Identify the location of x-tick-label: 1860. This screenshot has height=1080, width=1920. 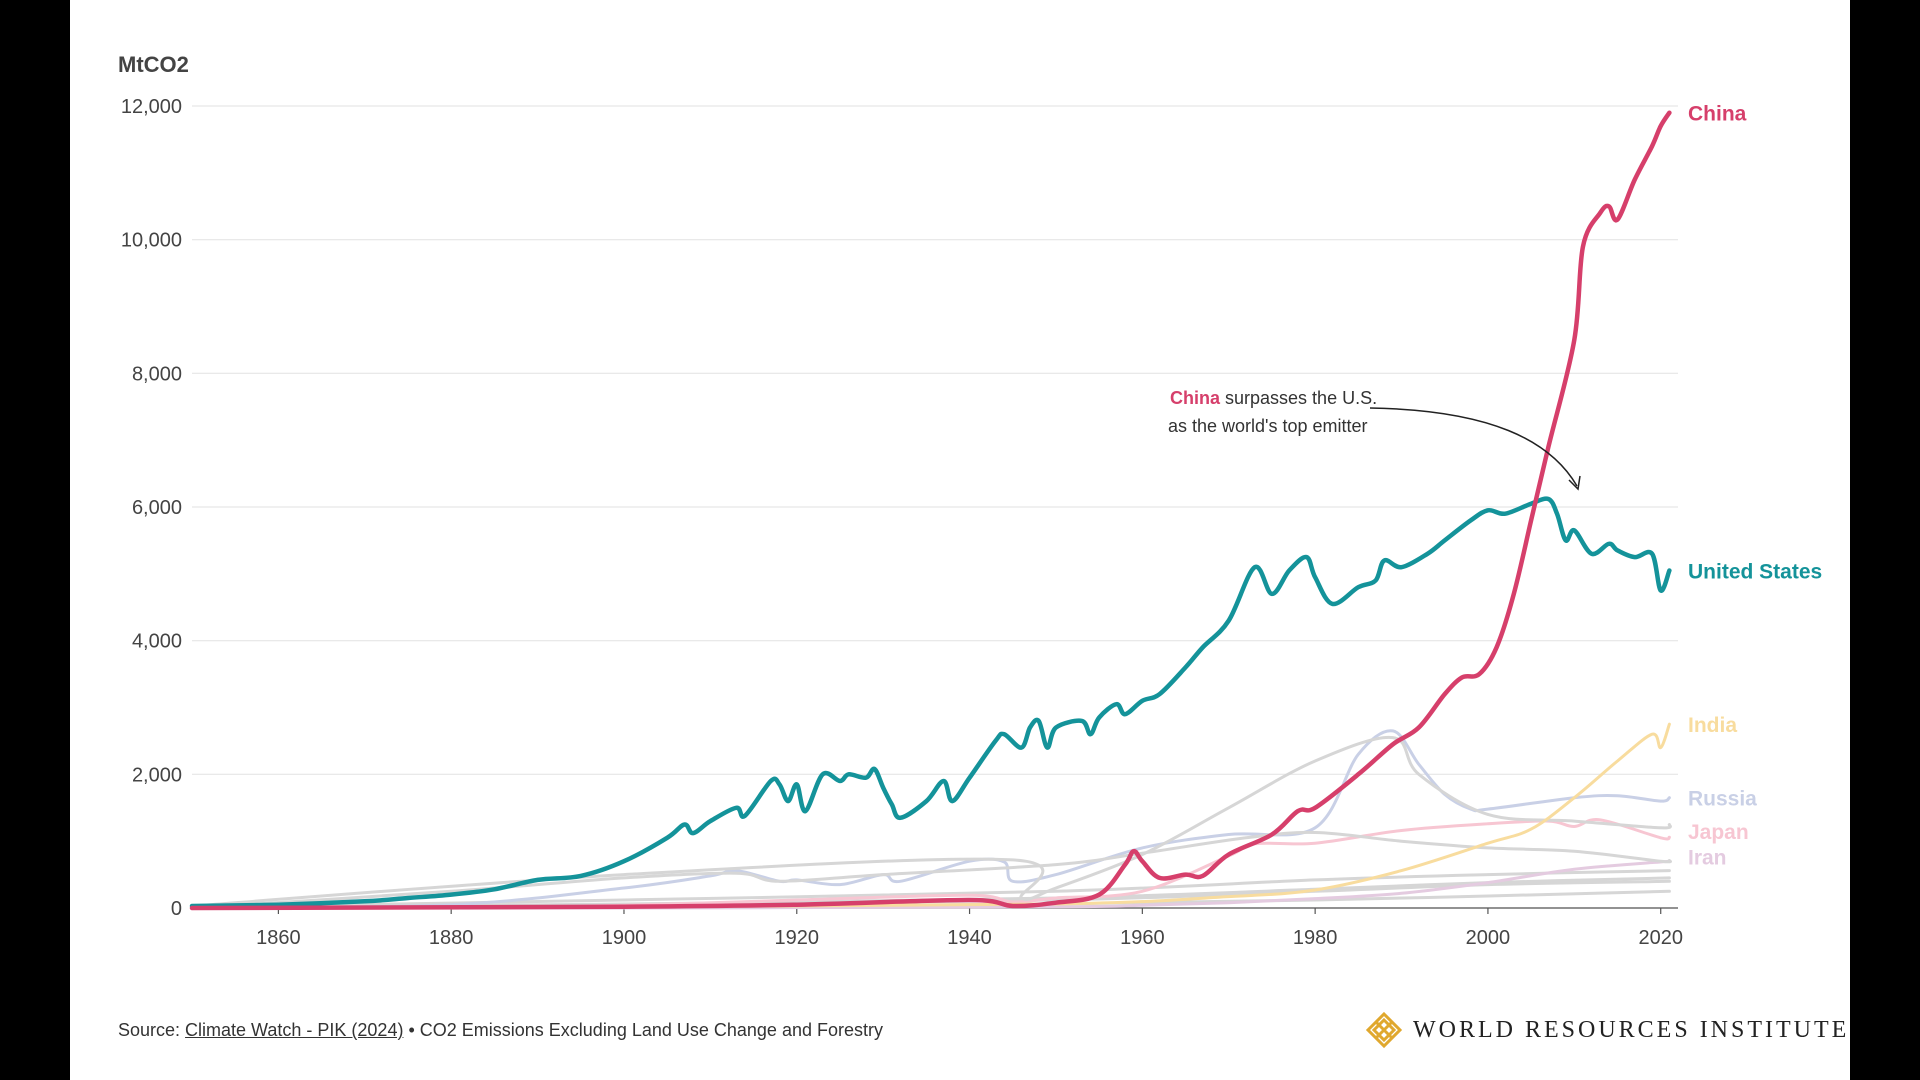
(278, 938).